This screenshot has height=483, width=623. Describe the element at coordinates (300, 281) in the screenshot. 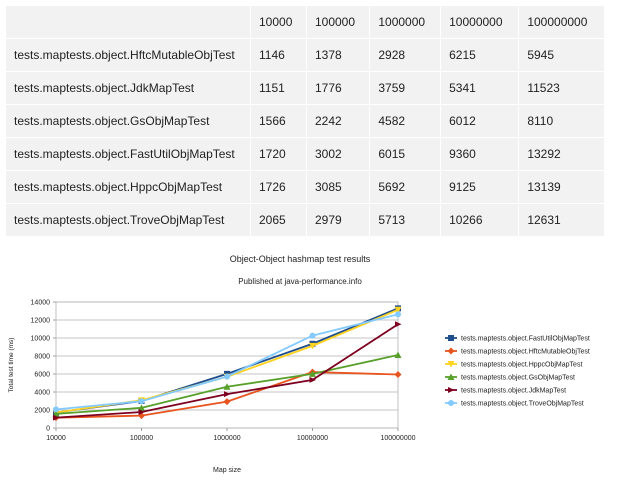

I see `chart-subtitle: Published at java-performance.info` at that location.